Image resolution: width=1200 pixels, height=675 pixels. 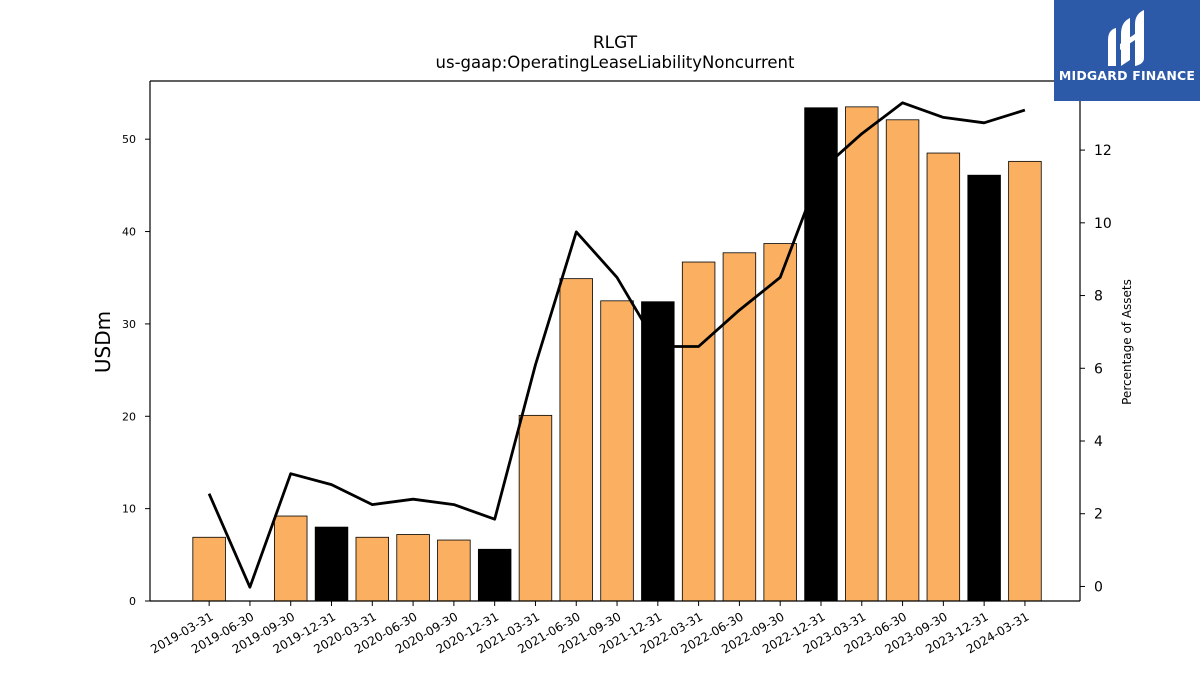 I want to click on y-axis-label: USDm, so click(x=103, y=342).